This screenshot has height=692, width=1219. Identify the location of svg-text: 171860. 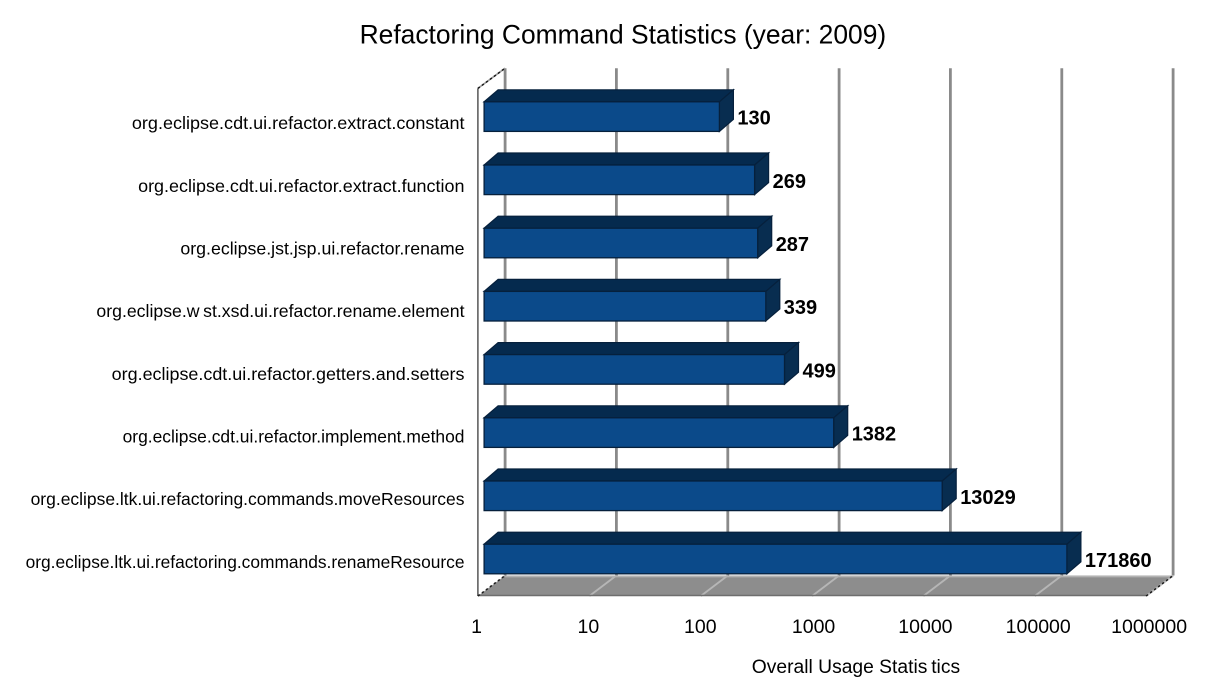
(1118, 561).